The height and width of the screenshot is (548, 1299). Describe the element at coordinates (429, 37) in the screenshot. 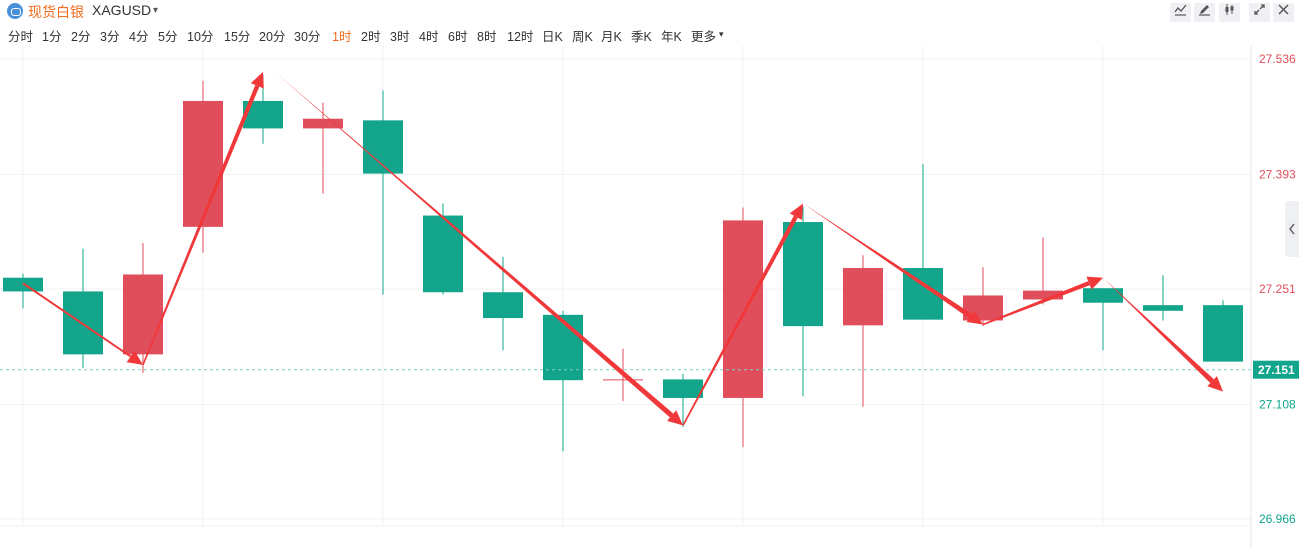

I see `period-tab: 4时` at that location.